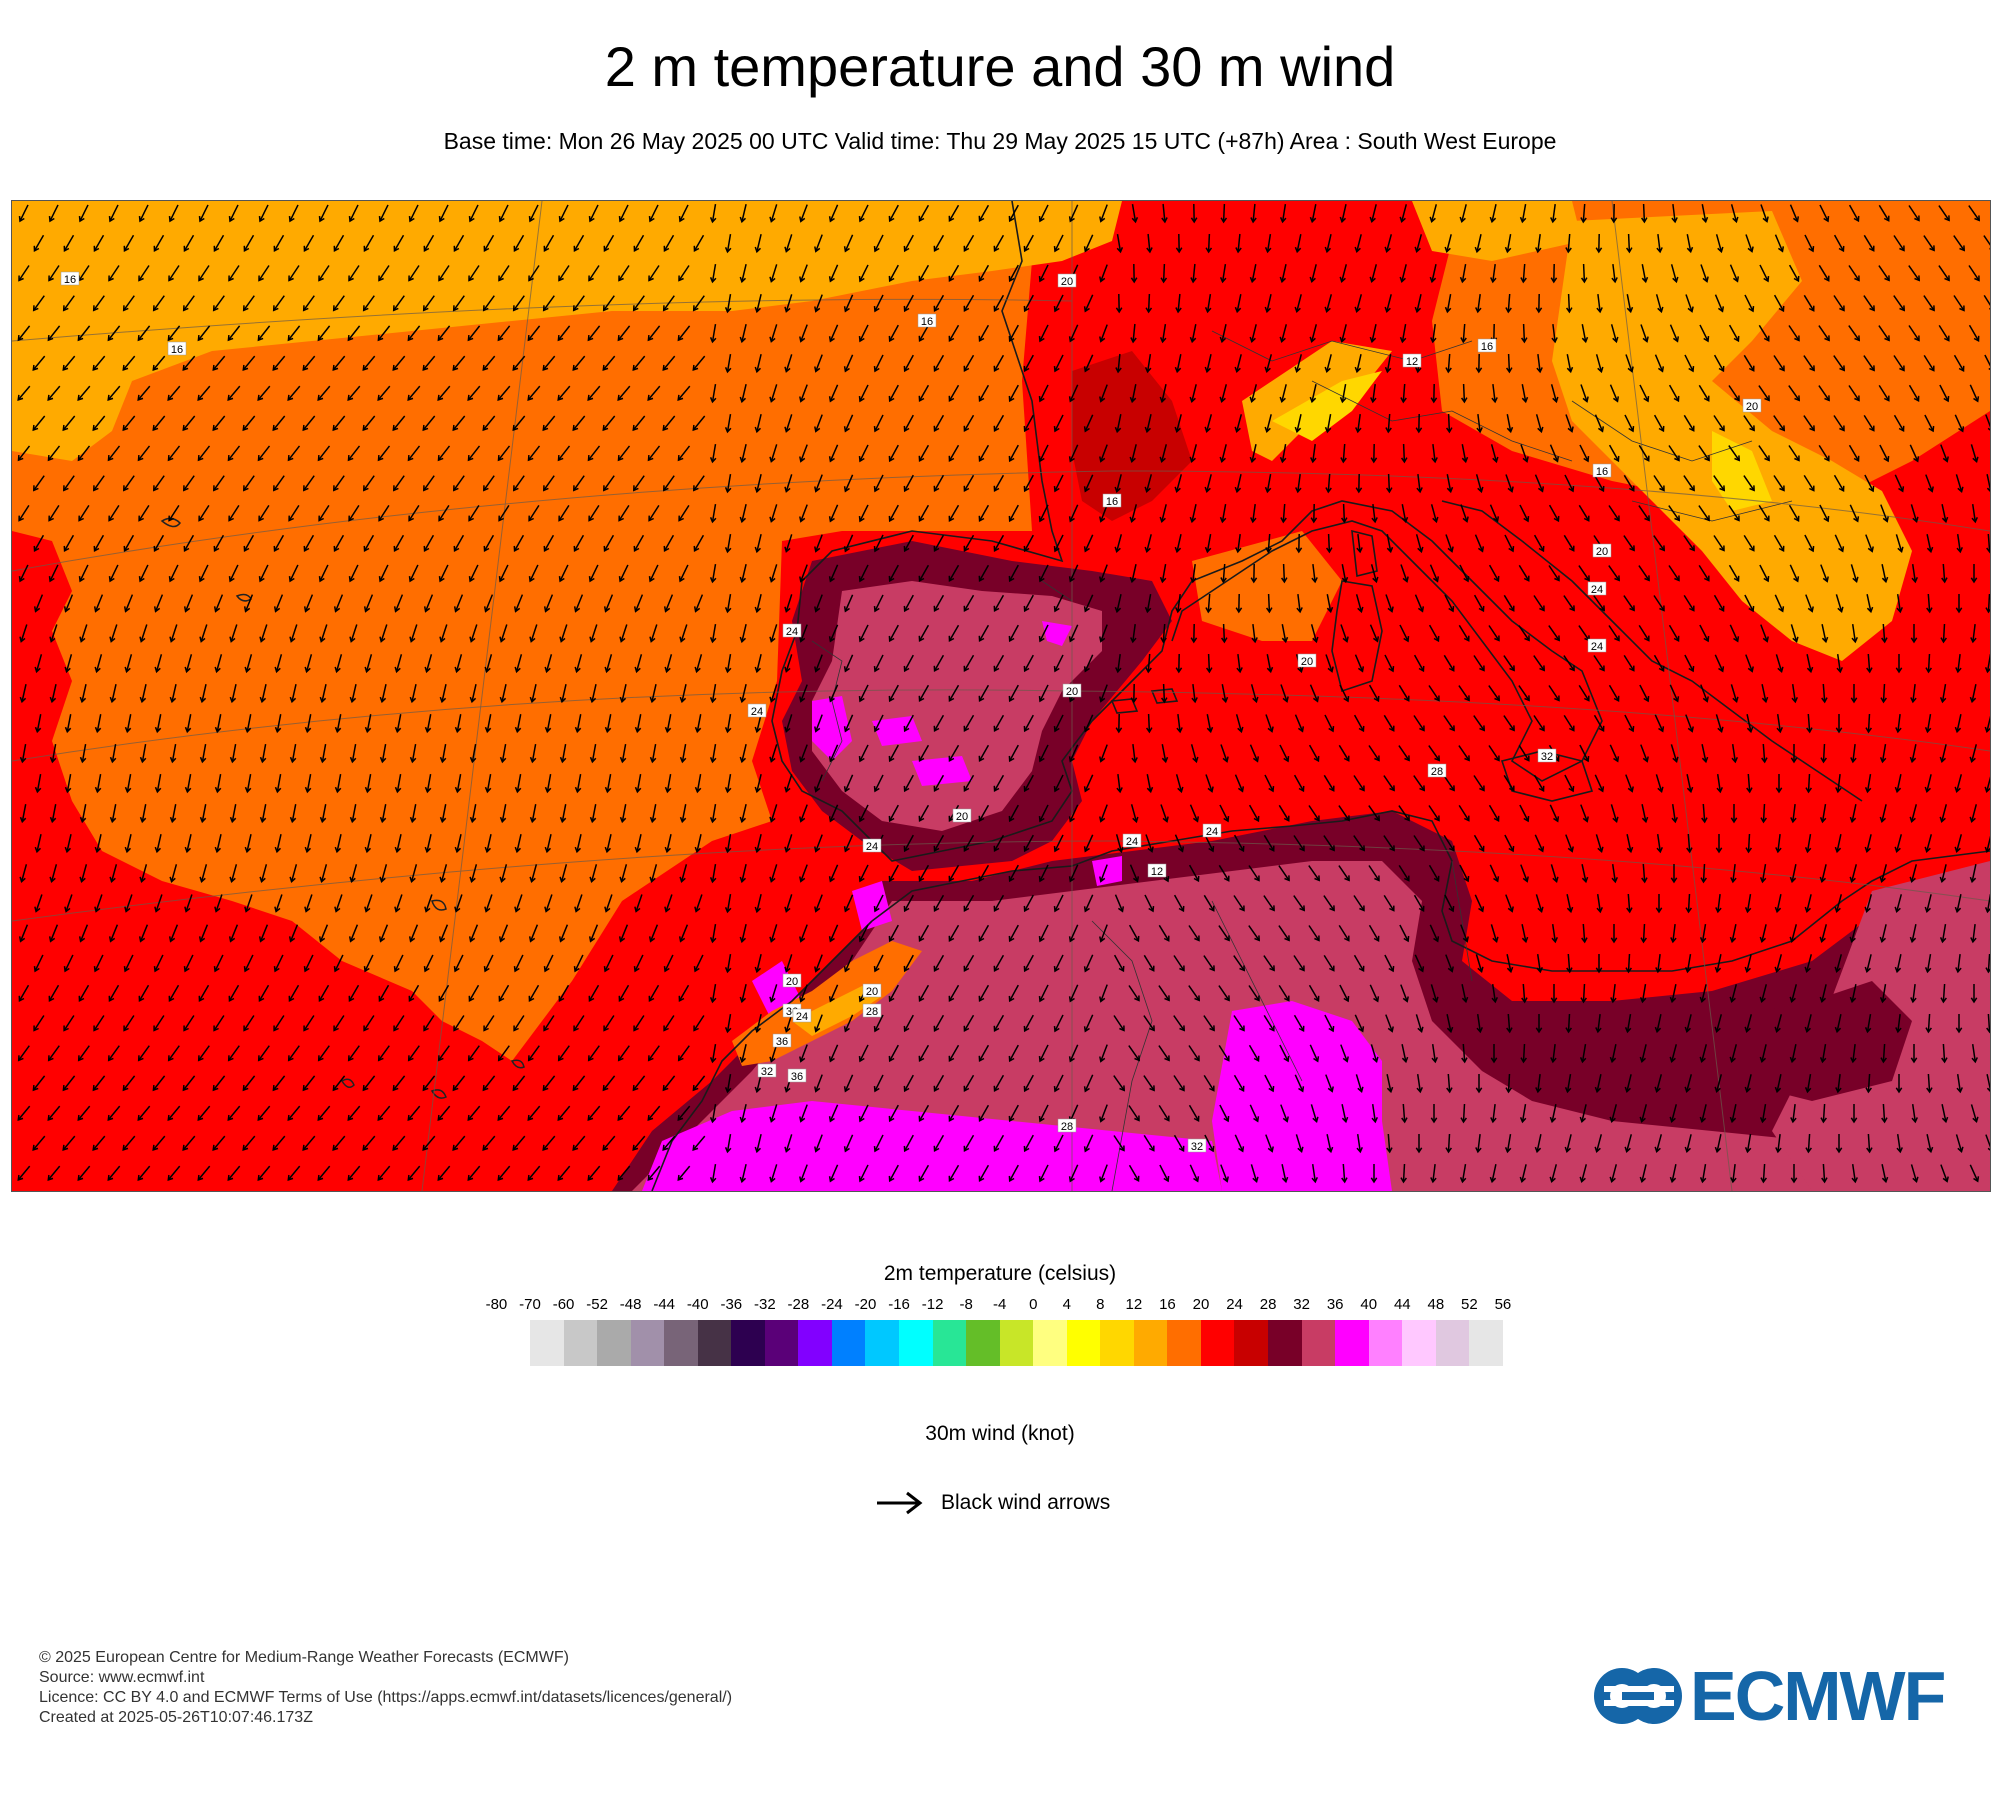 This screenshot has height=1800, width=2000. I want to click on colorbar-swatch, so click(1352, 1343).